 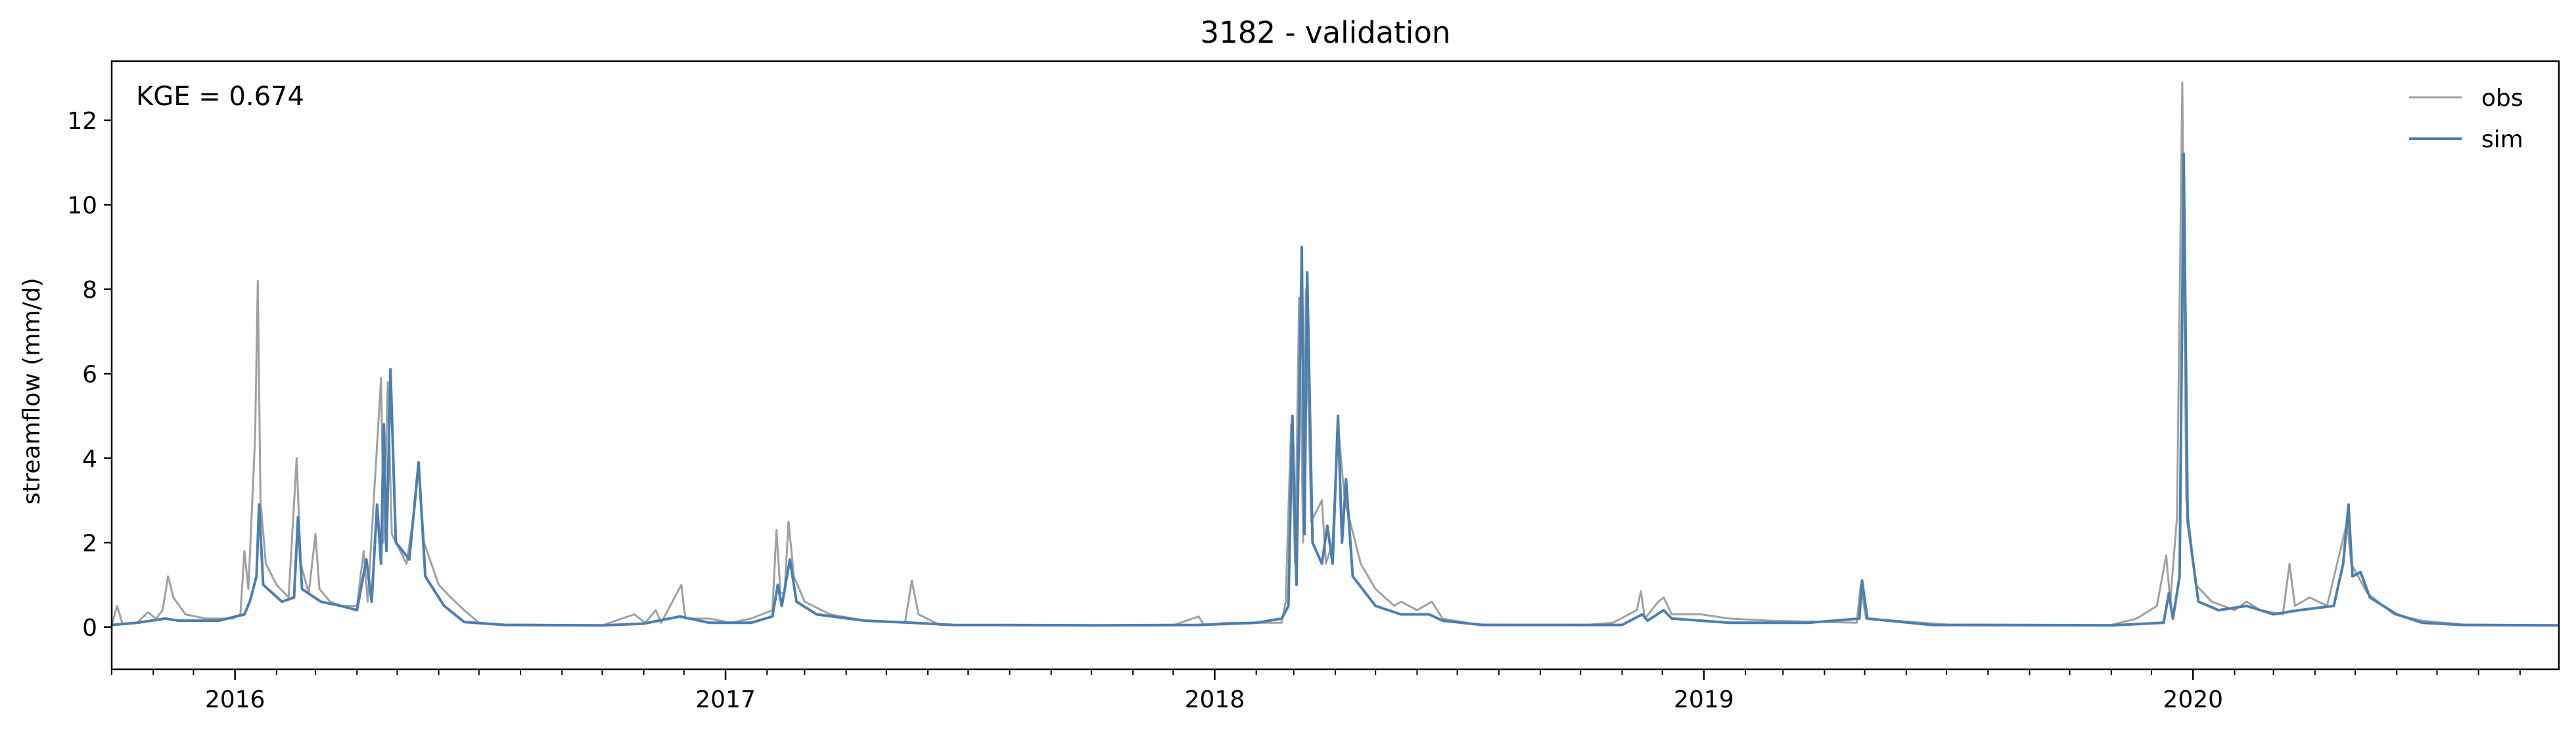 What do you see at coordinates (1704, 700) in the screenshot?
I see `x-tick-label: 2019` at bounding box center [1704, 700].